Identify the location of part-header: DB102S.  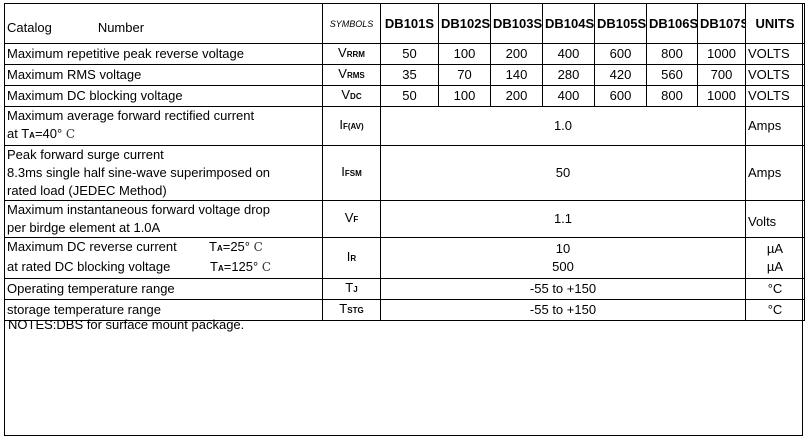
(464, 23).